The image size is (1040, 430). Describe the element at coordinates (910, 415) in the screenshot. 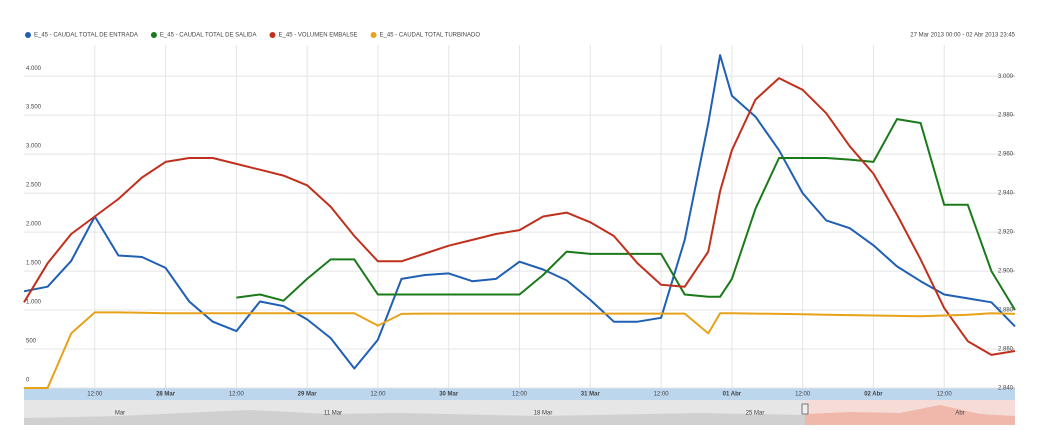

I see `navigator-selected-series` at that location.